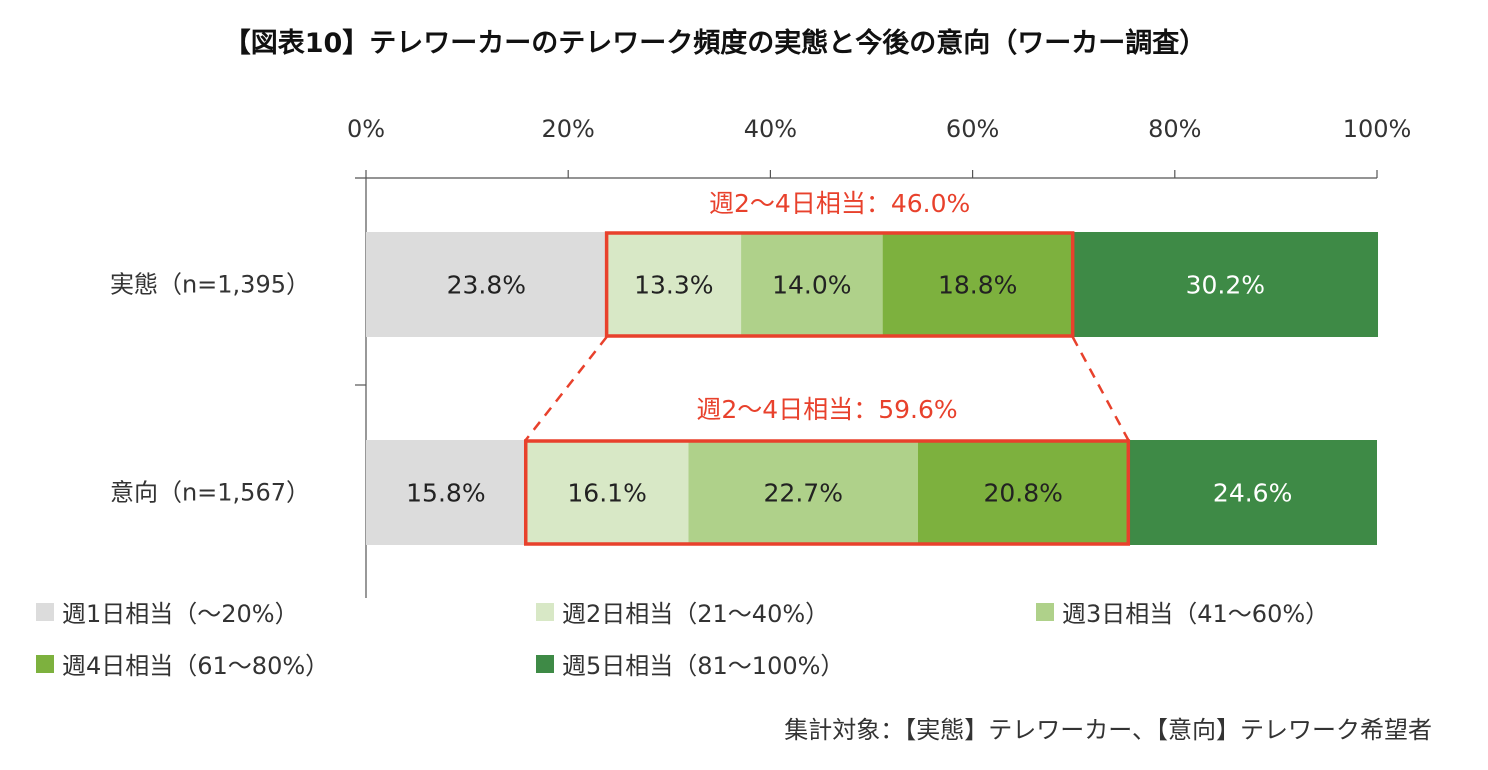  I want to click on legend-label: 週2日相当（21～40%）, so click(695, 614).